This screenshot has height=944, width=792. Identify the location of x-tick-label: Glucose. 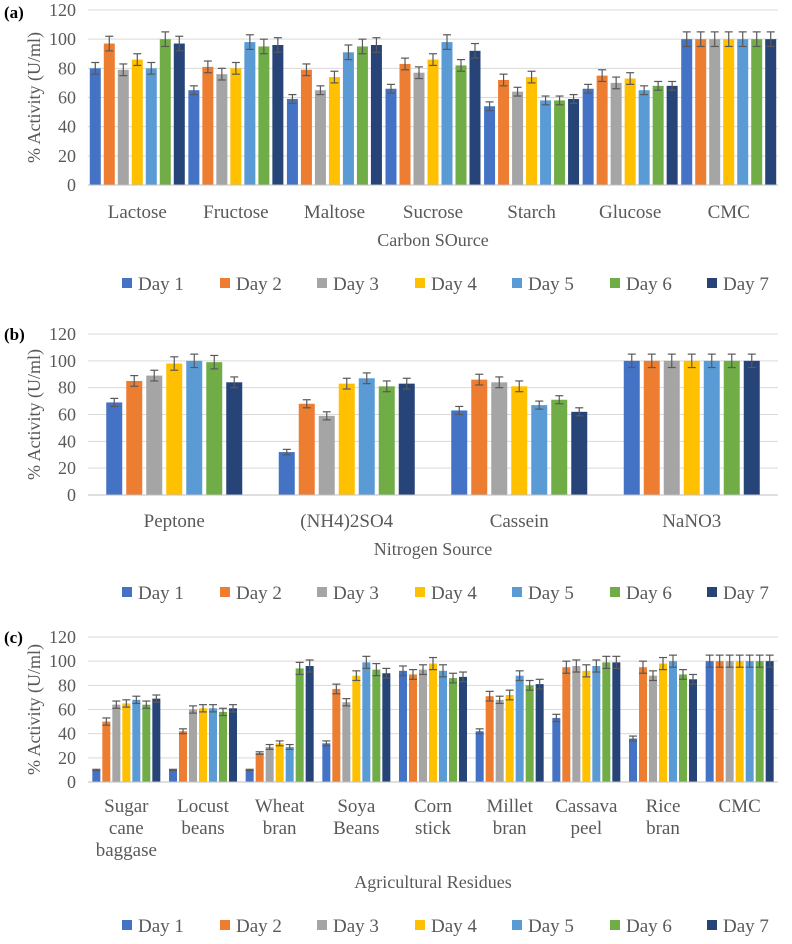
(630, 212).